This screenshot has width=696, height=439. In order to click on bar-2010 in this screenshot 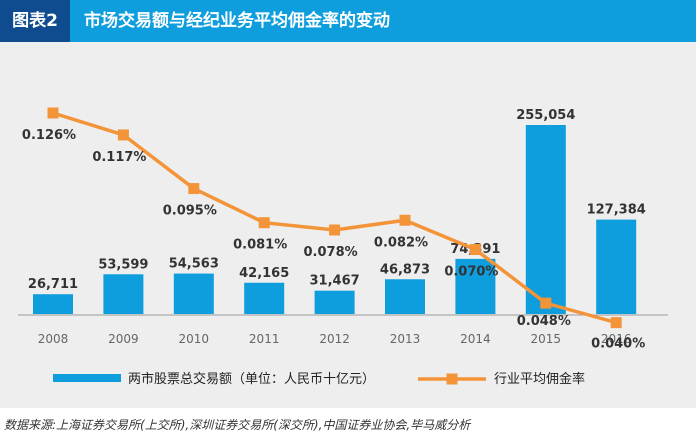, I will do `click(193, 293)`.